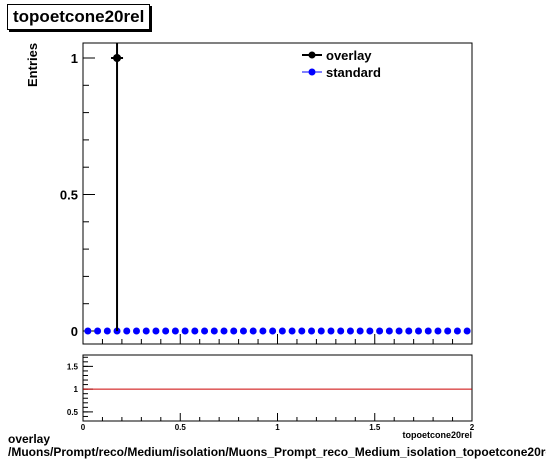 This screenshot has height=462, width=546. What do you see at coordinates (277, 427) in the screenshot?
I see `ratio-x-tick-label: 1` at bounding box center [277, 427].